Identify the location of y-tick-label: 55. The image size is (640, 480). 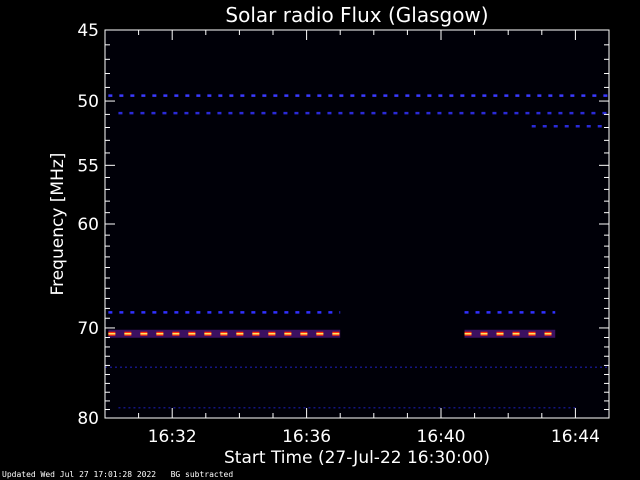
(88, 166).